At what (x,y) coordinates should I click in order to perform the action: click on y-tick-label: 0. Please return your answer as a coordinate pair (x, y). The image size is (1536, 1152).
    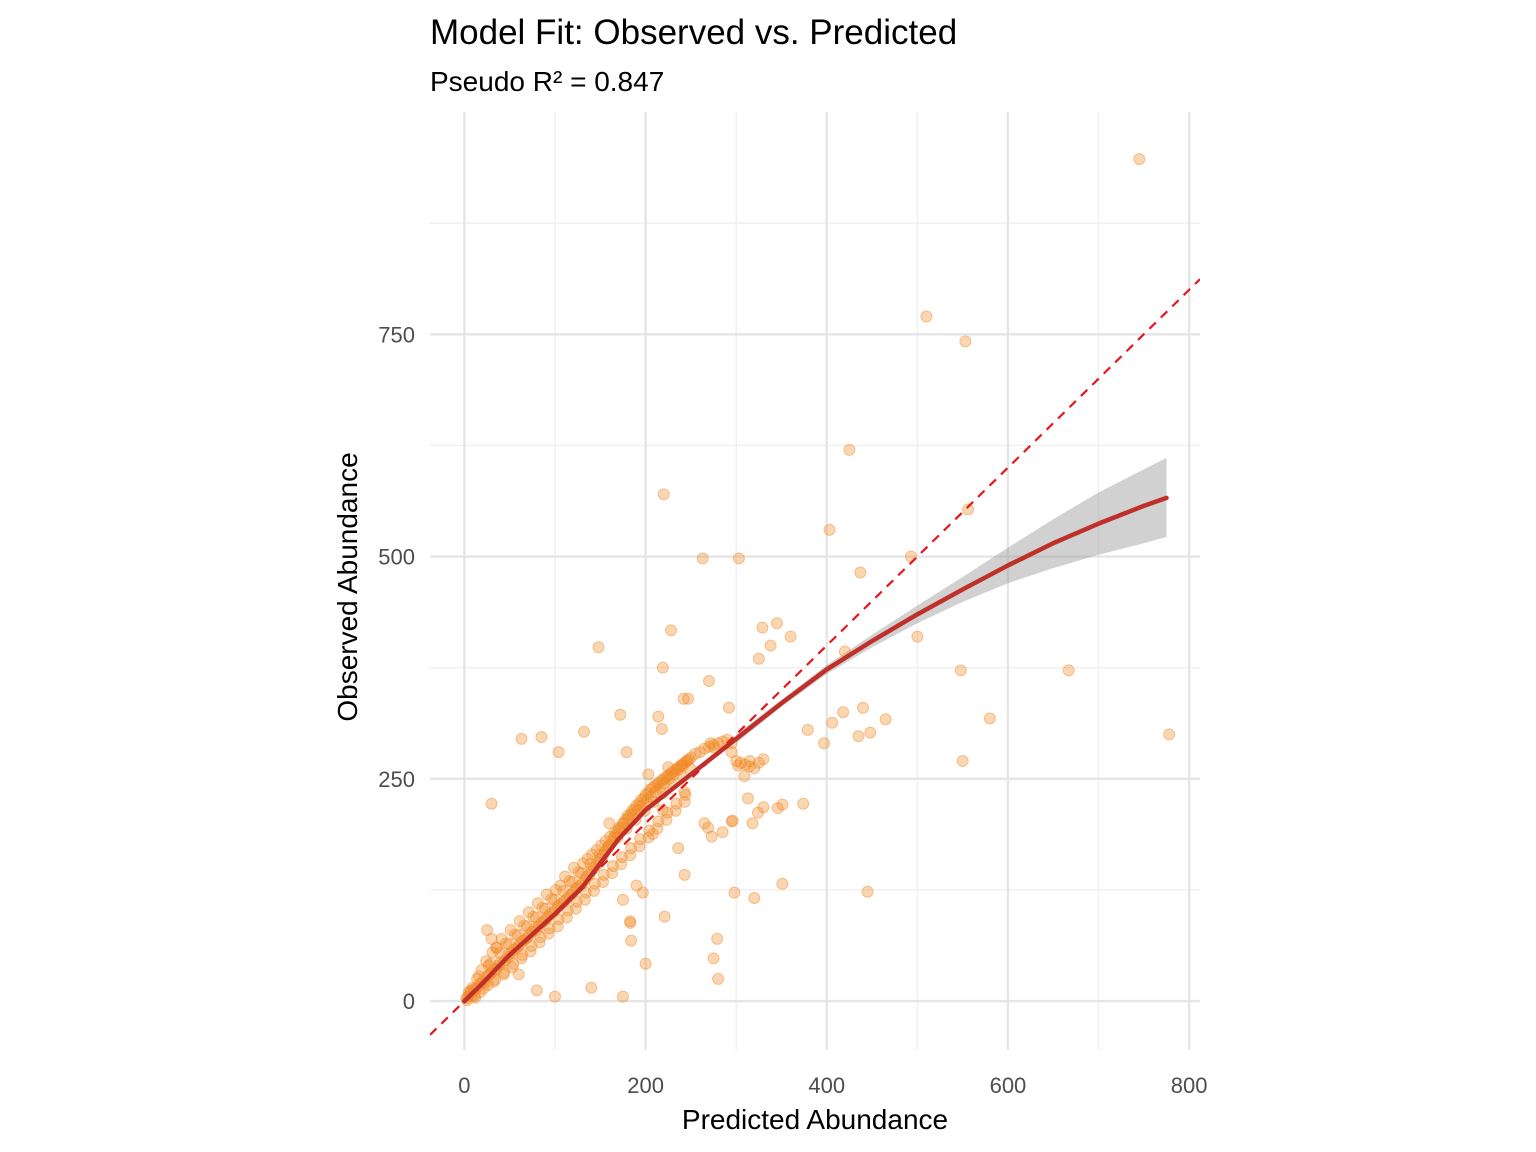
    Looking at the image, I should click on (409, 1001).